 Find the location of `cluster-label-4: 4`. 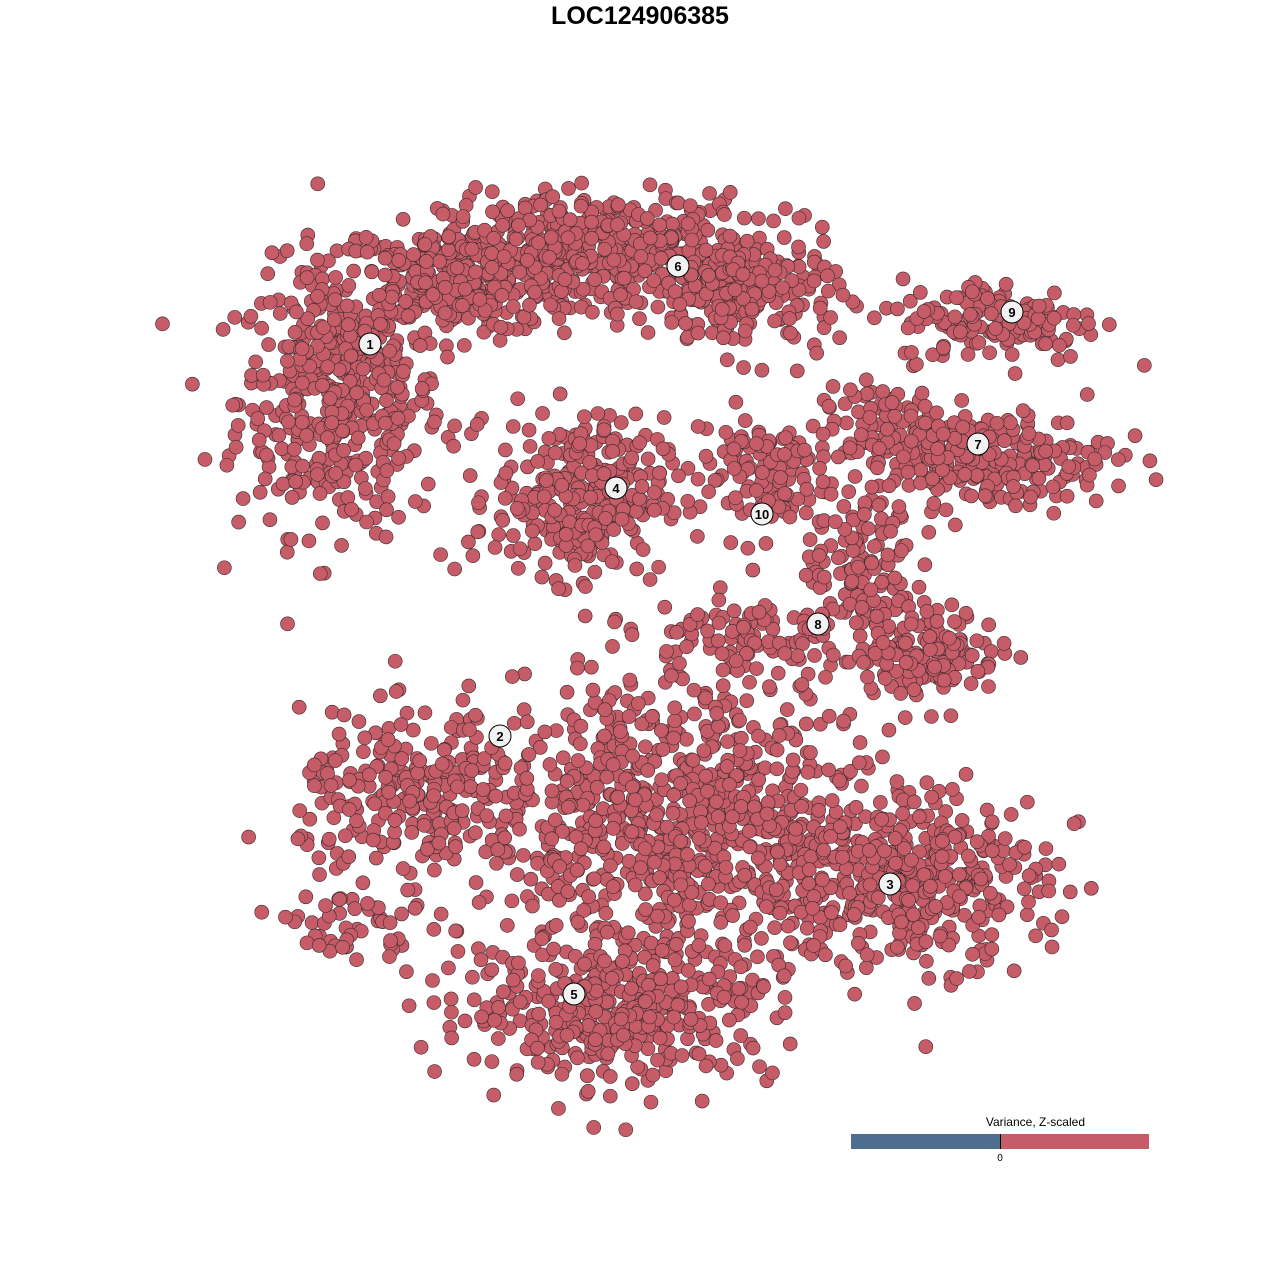

cluster-label-4: 4 is located at coordinates (616, 488).